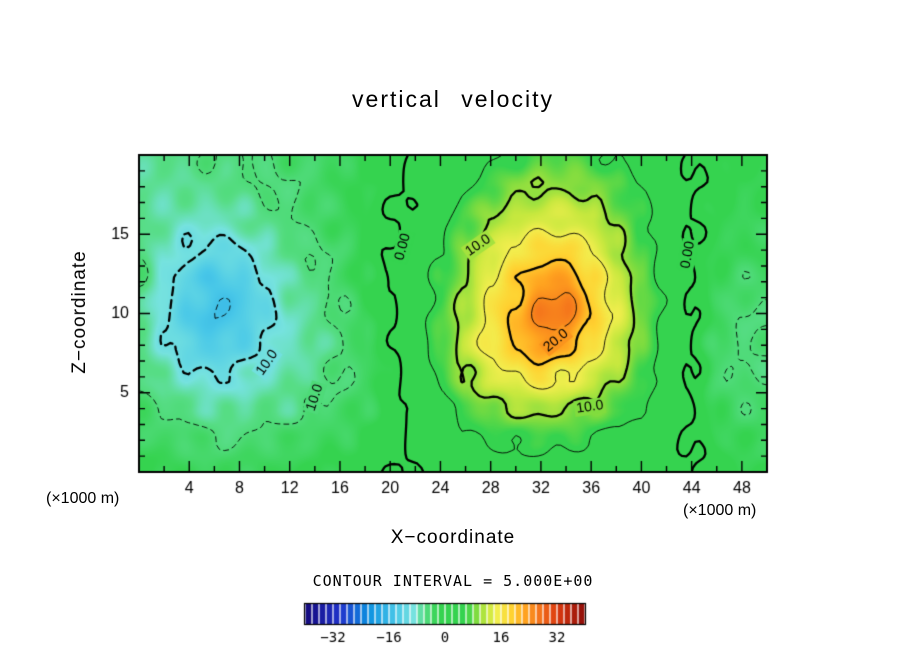 This screenshot has height=654, width=904. I want to click on chart-title: vertical velocity, so click(453, 99).